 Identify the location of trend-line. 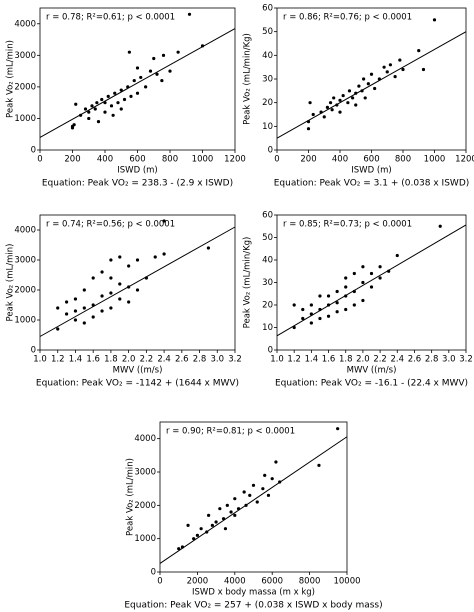
(371, 85).